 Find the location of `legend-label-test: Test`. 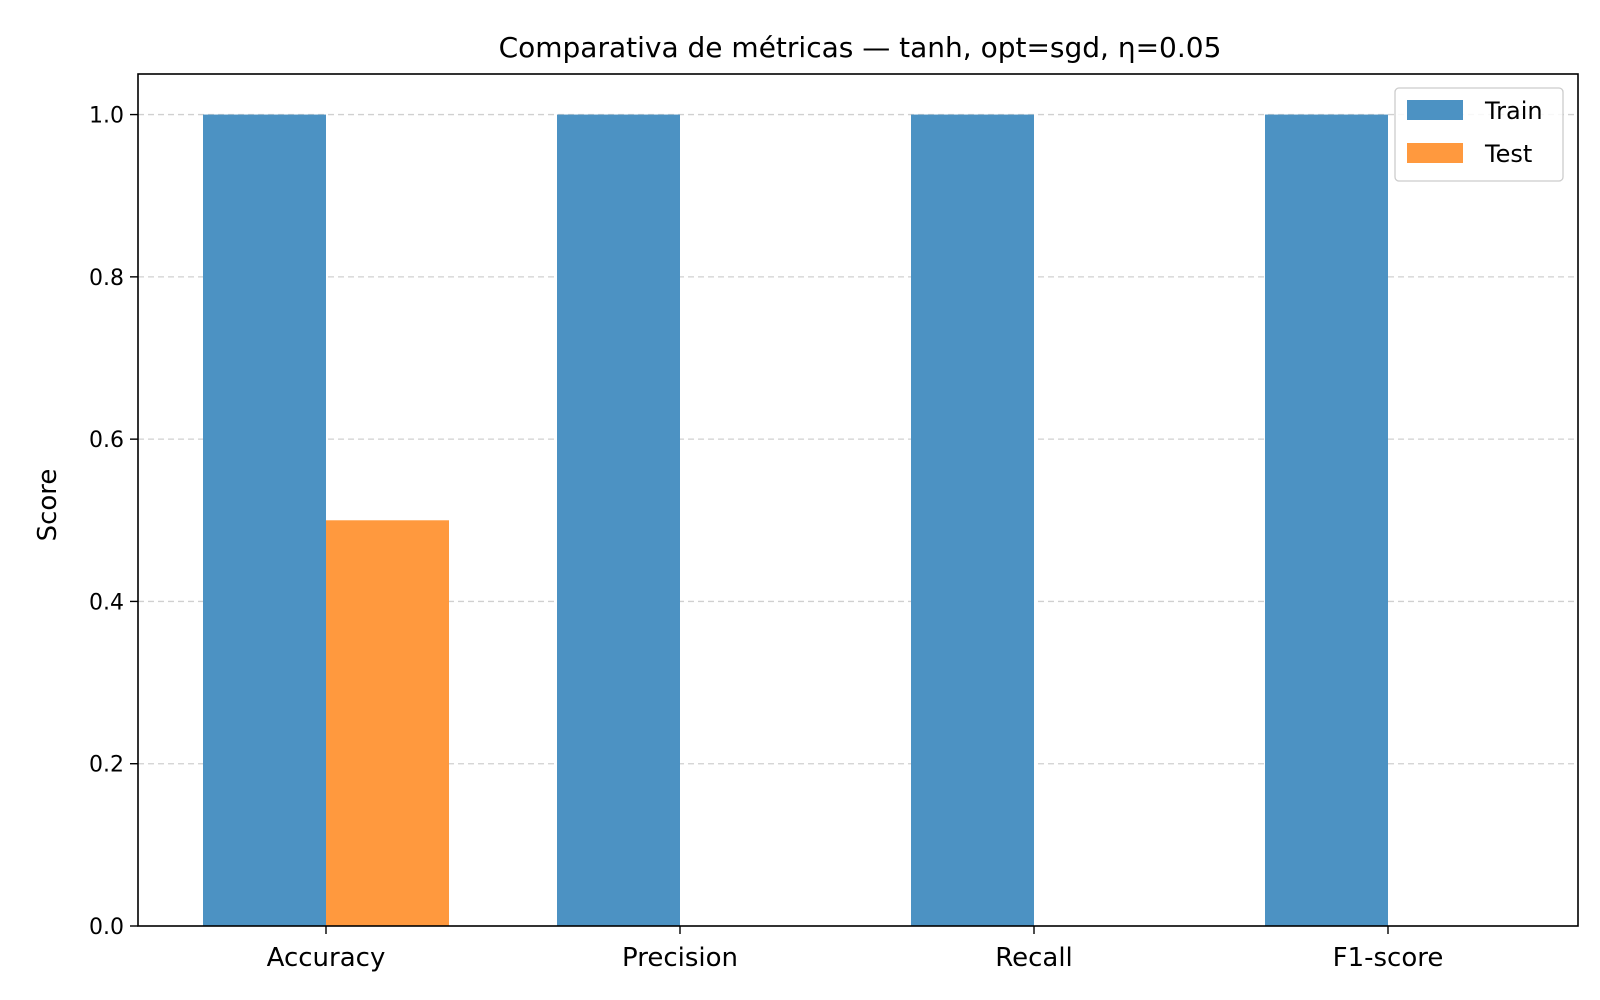

legend-label-test: Test is located at coordinates (1508, 154).